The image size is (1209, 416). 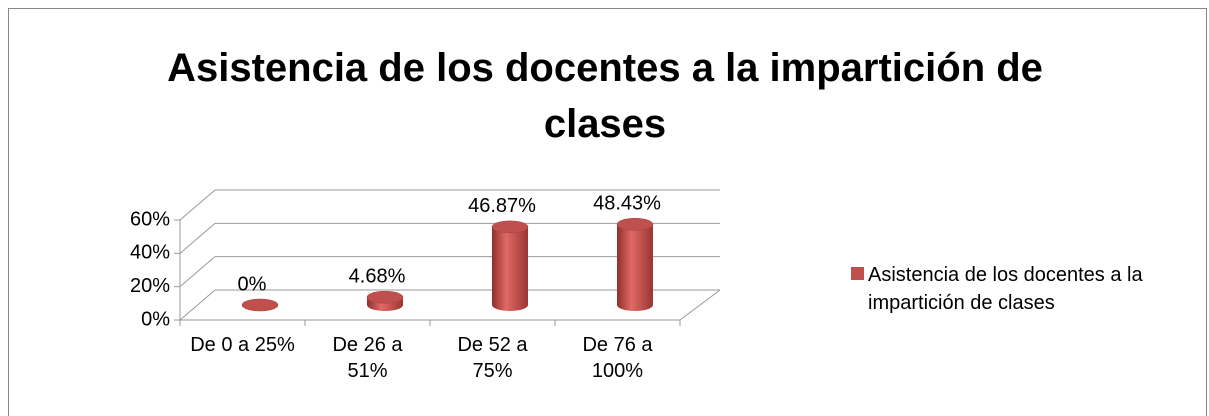 I want to click on x-tick-label: De 76 a 100%, so click(x=617, y=358).